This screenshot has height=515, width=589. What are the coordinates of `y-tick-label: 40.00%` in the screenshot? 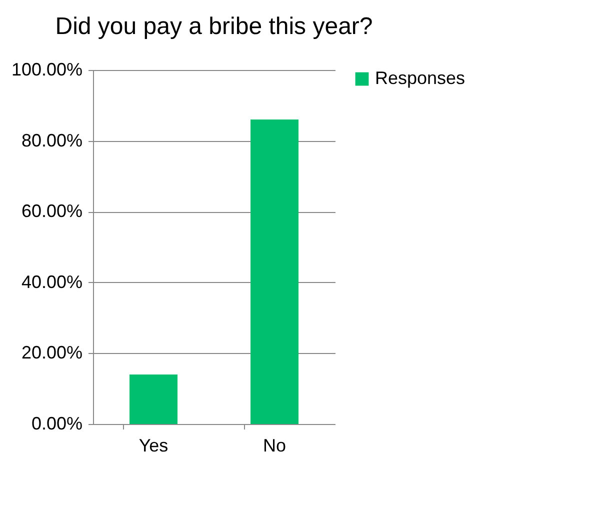 It's located at (51, 282).